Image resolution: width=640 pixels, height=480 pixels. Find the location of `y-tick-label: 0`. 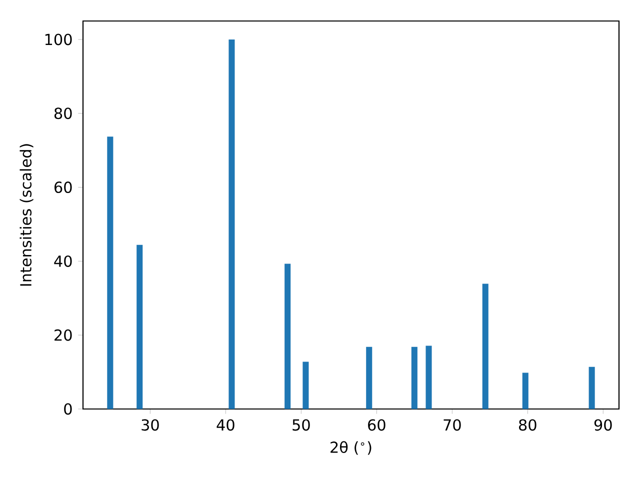

y-tick-label: 0 is located at coordinates (68, 409).